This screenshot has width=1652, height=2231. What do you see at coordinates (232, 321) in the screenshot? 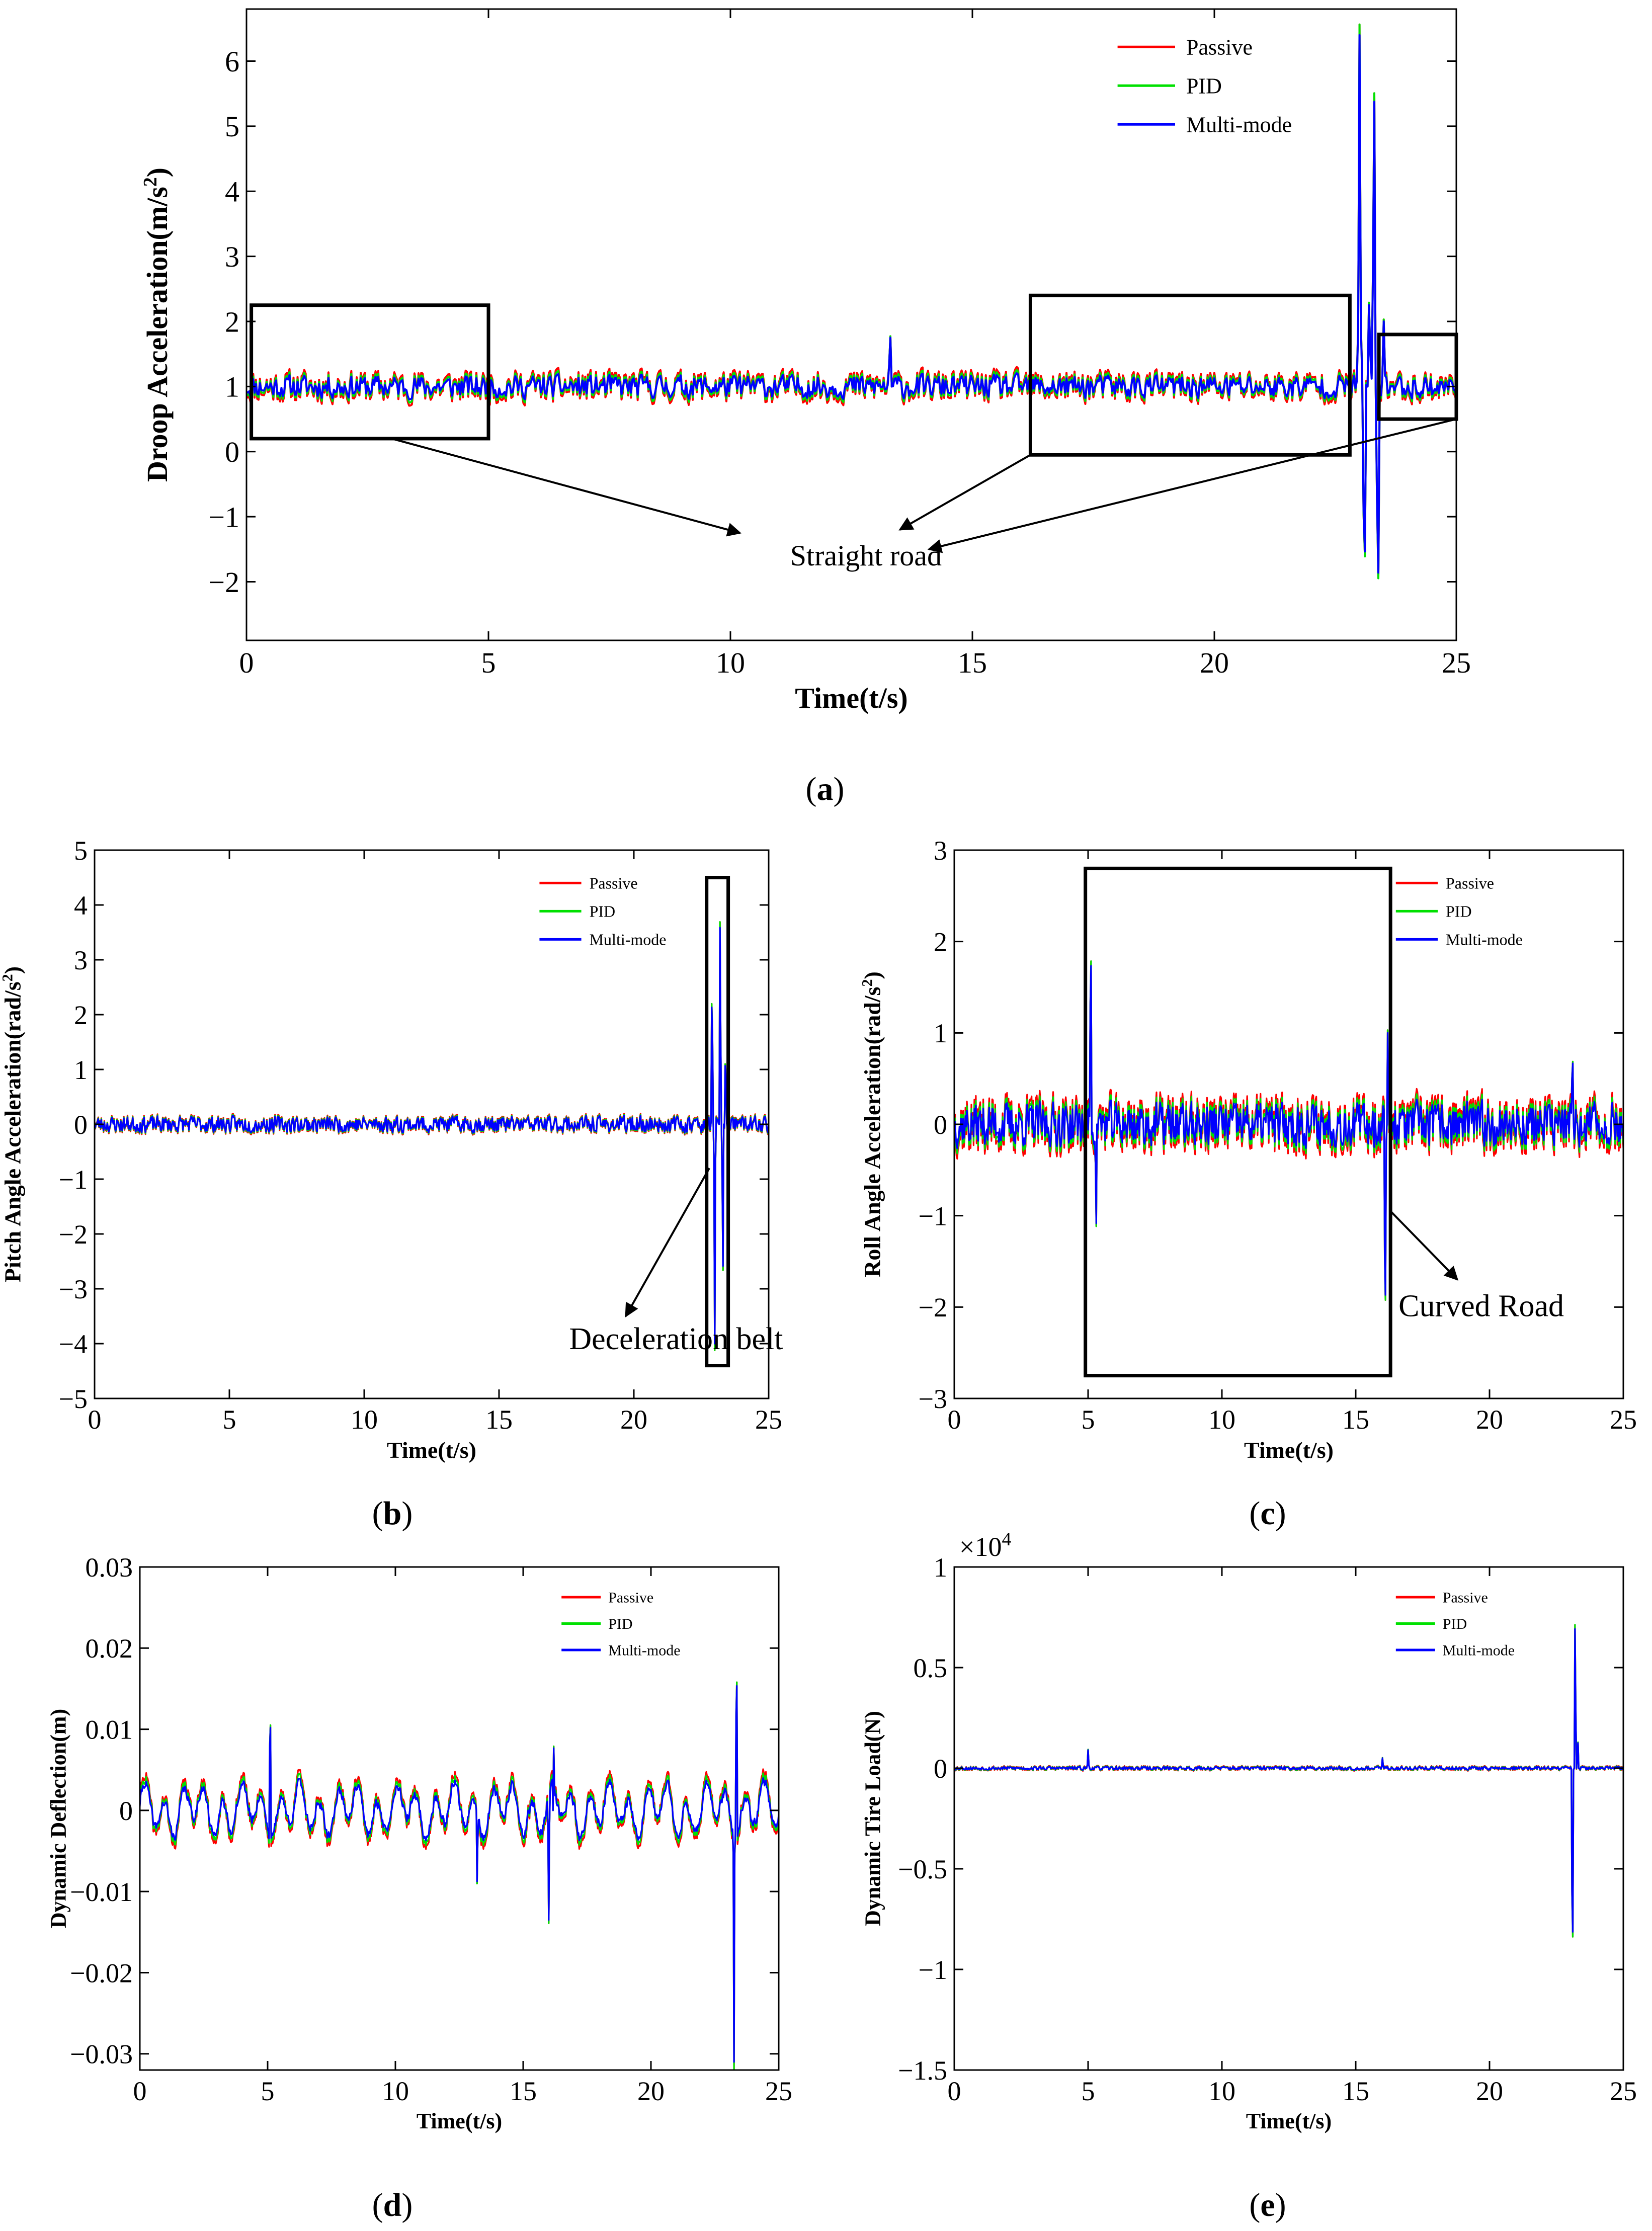
I see `y-tick-label-a: 2` at bounding box center [232, 321].